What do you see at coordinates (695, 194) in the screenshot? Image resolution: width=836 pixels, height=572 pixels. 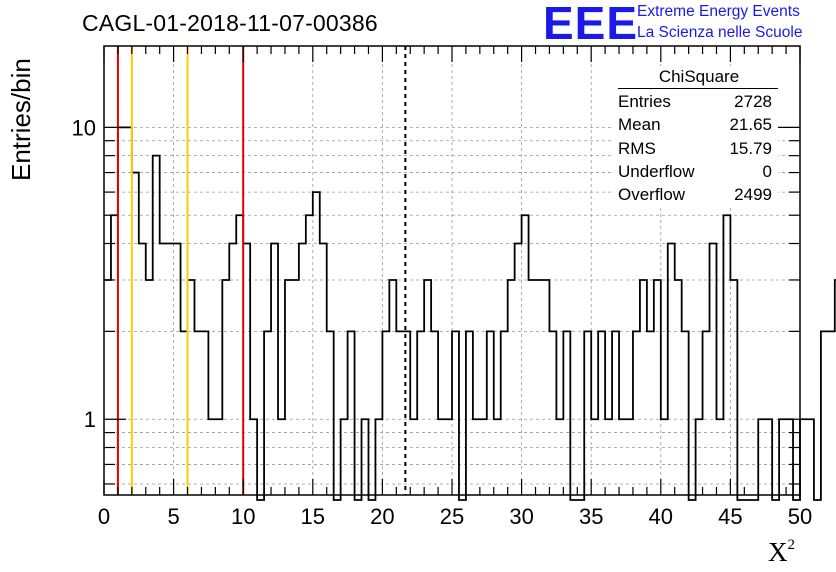 I see `stats-row-overflow: Overflow 2499` at bounding box center [695, 194].